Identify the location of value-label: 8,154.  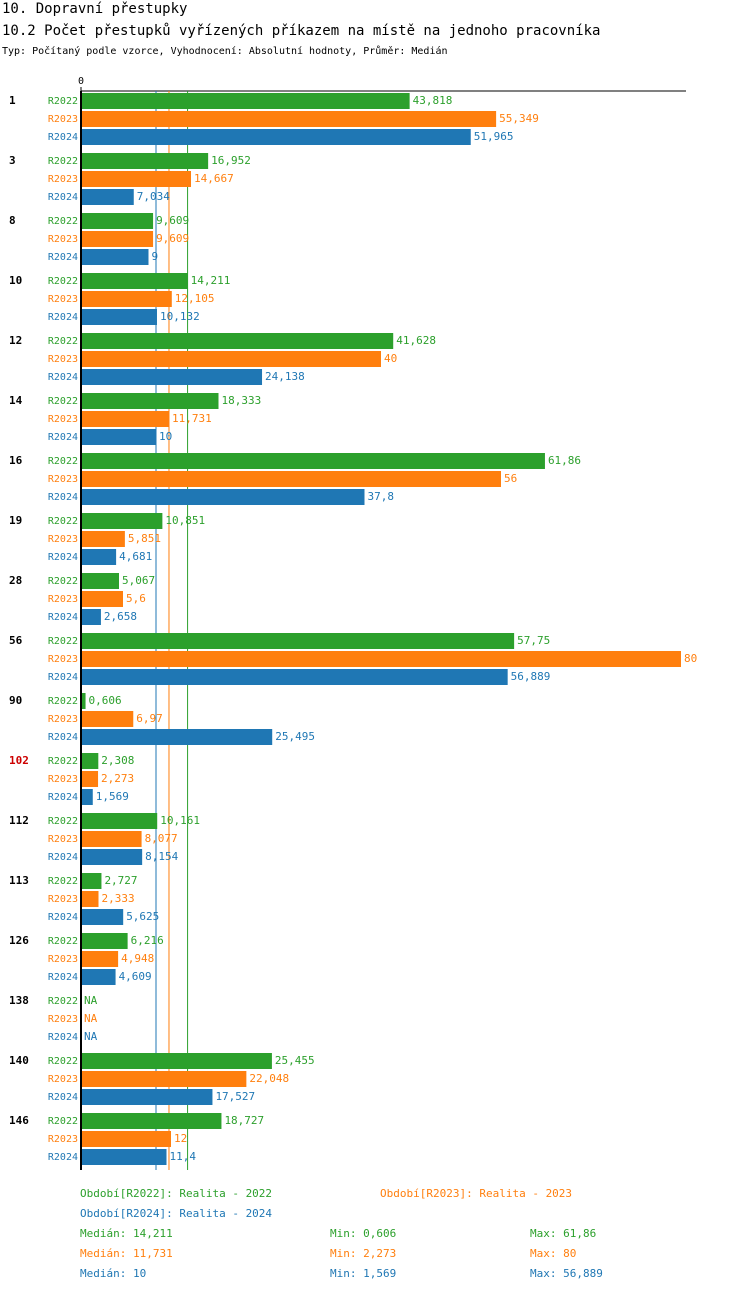
(161, 856).